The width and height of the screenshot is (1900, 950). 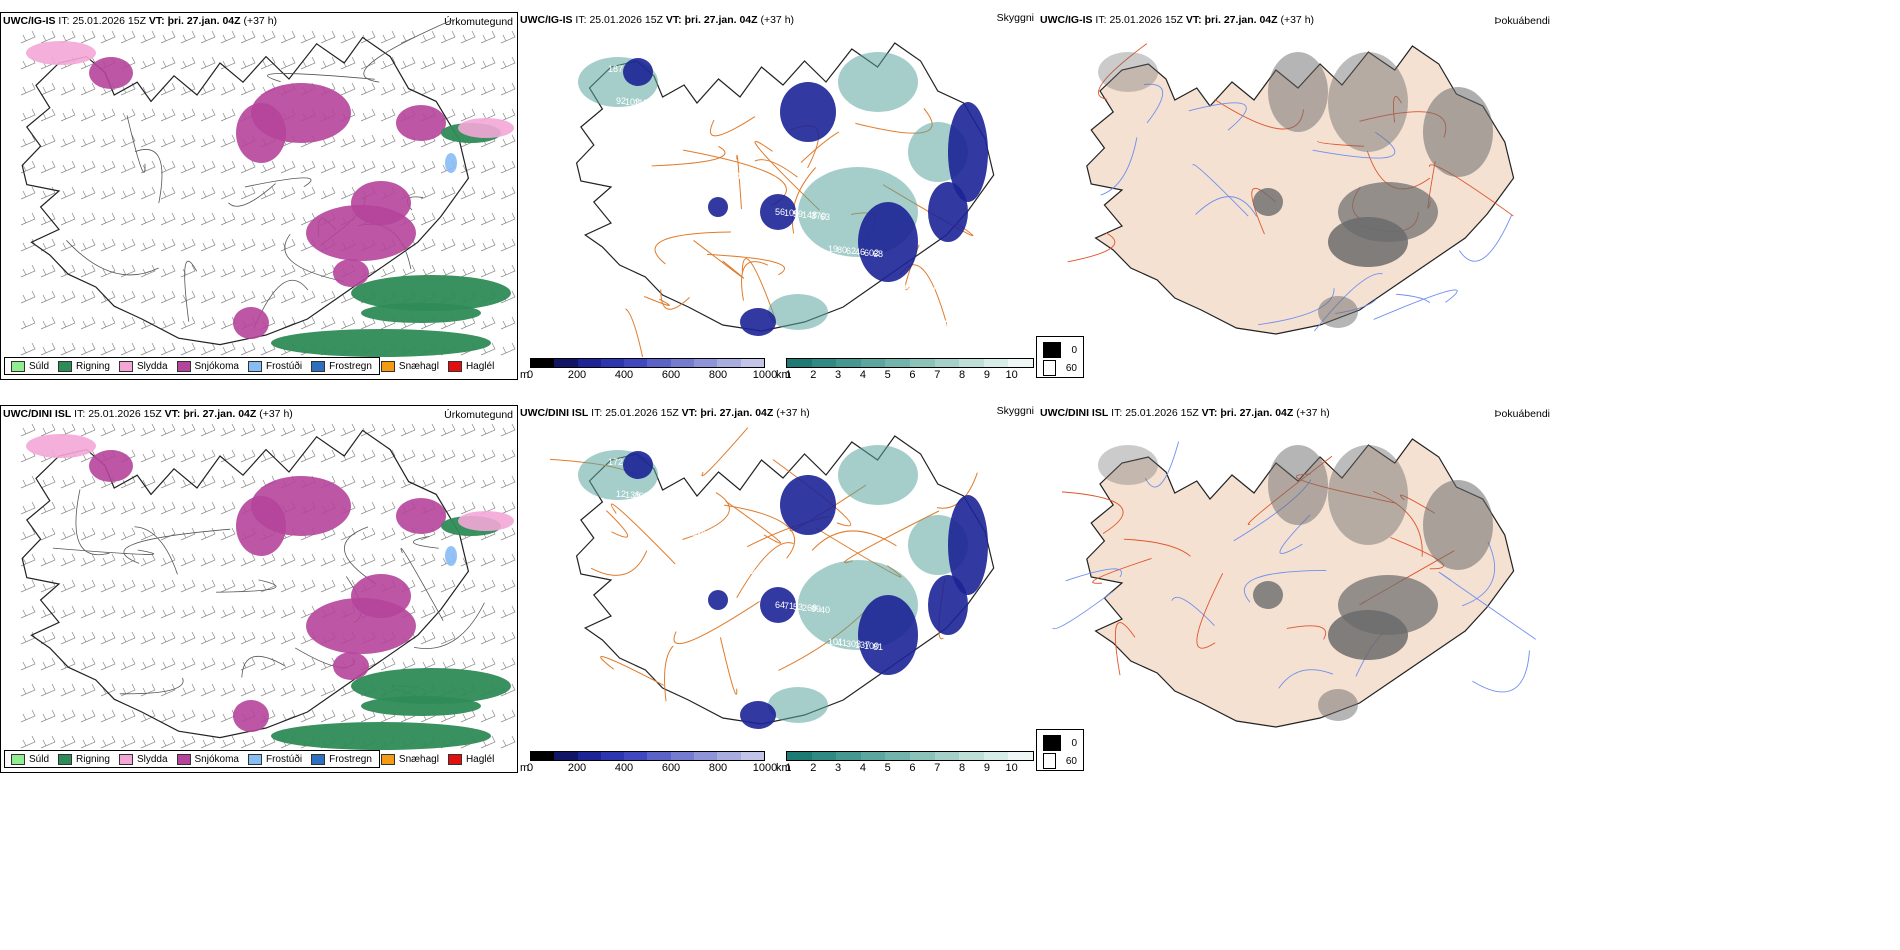 What do you see at coordinates (853, 644) in the screenshot?
I see `visibility-value: 303` at bounding box center [853, 644].